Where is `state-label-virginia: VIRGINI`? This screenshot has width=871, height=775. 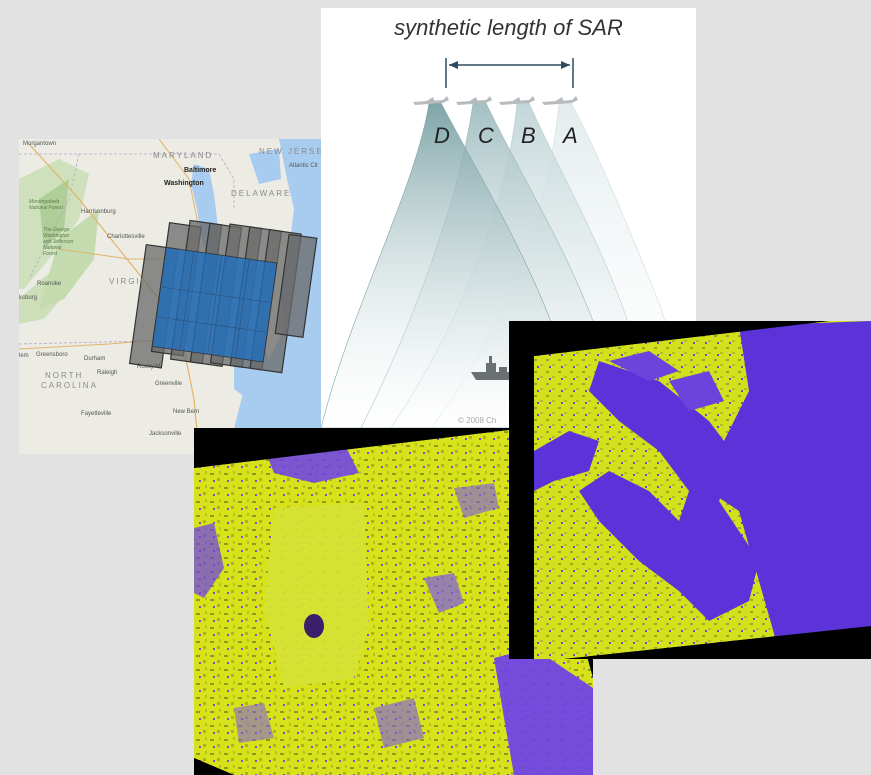
state-label-virginia: VIRGINI is located at coordinates (131, 281).